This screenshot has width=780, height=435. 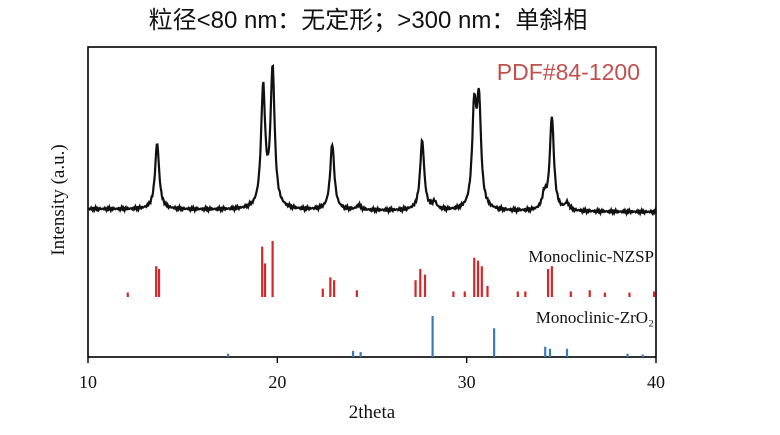 What do you see at coordinates (467, 382) in the screenshot?
I see `x-tick-label: 30` at bounding box center [467, 382].